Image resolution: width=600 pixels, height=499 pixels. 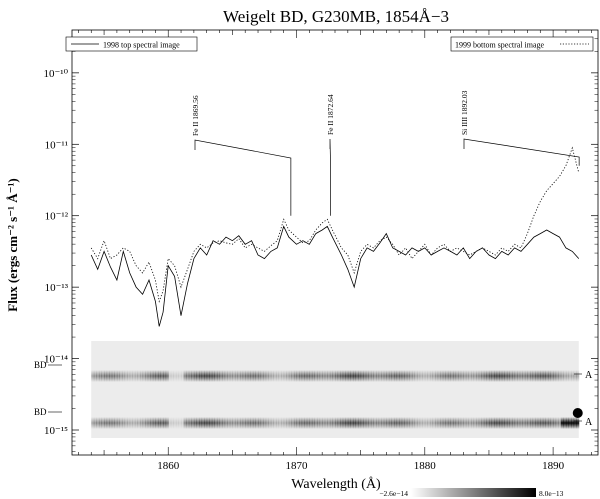 I want to click on y-tick-label: 10⁻¹⁴, so click(x=56, y=360).